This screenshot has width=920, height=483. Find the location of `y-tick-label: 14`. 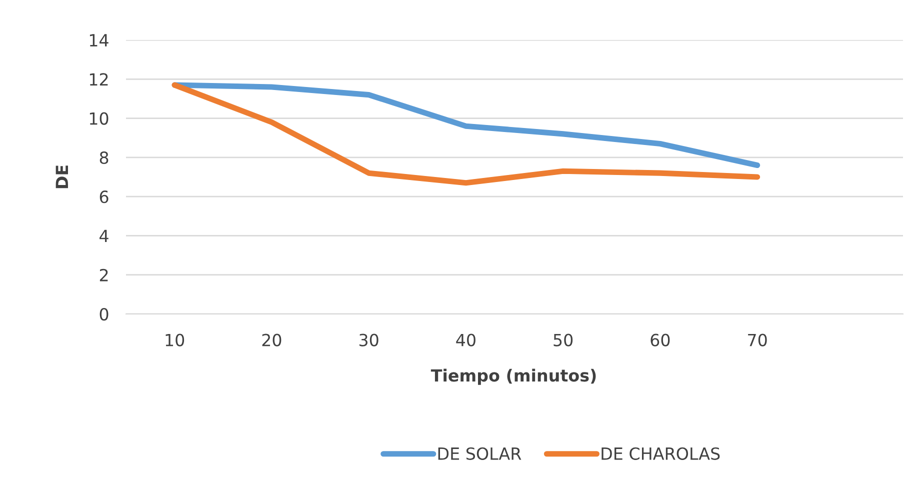

y-tick-label: 14 is located at coordinates (99, 40).